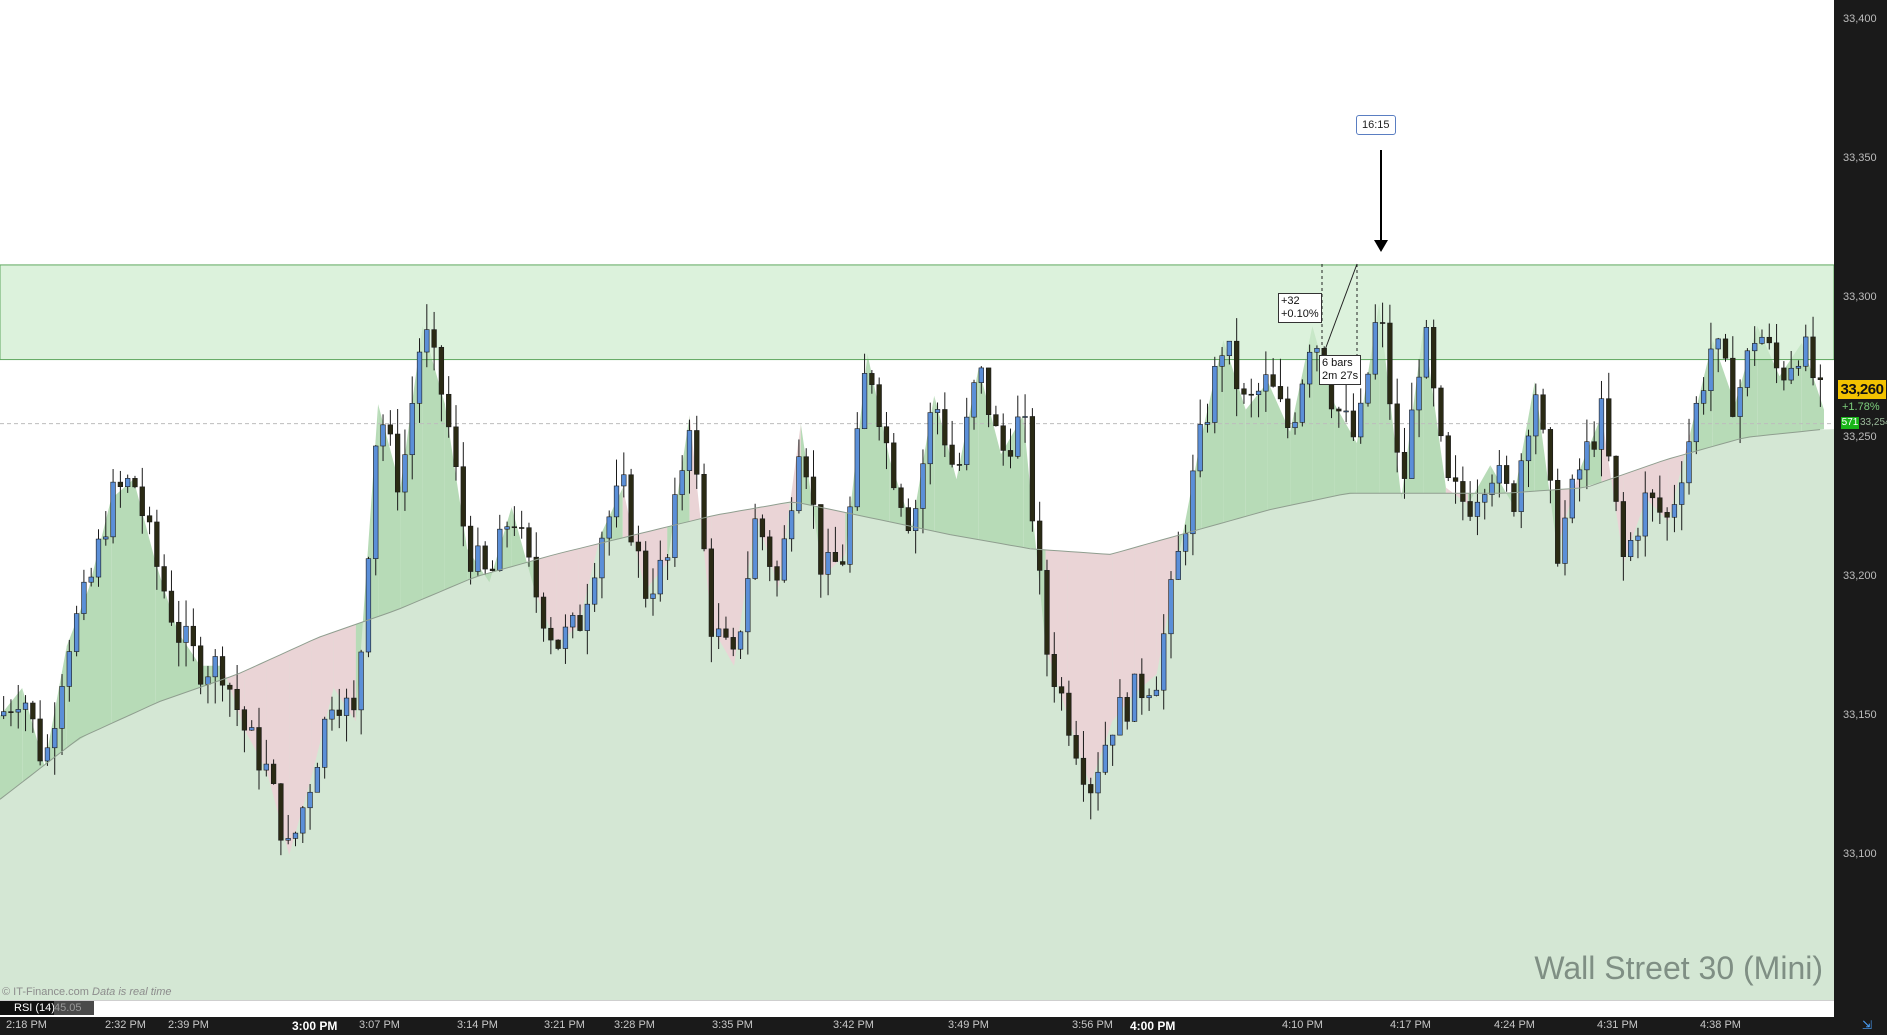 This screenshot has height=1035, width=1887. What do you see at coordinates (1720, 1025) in the screenshot?
I see `x-tick-label: 4:38 PM` at bounding box center [1720, 1025].